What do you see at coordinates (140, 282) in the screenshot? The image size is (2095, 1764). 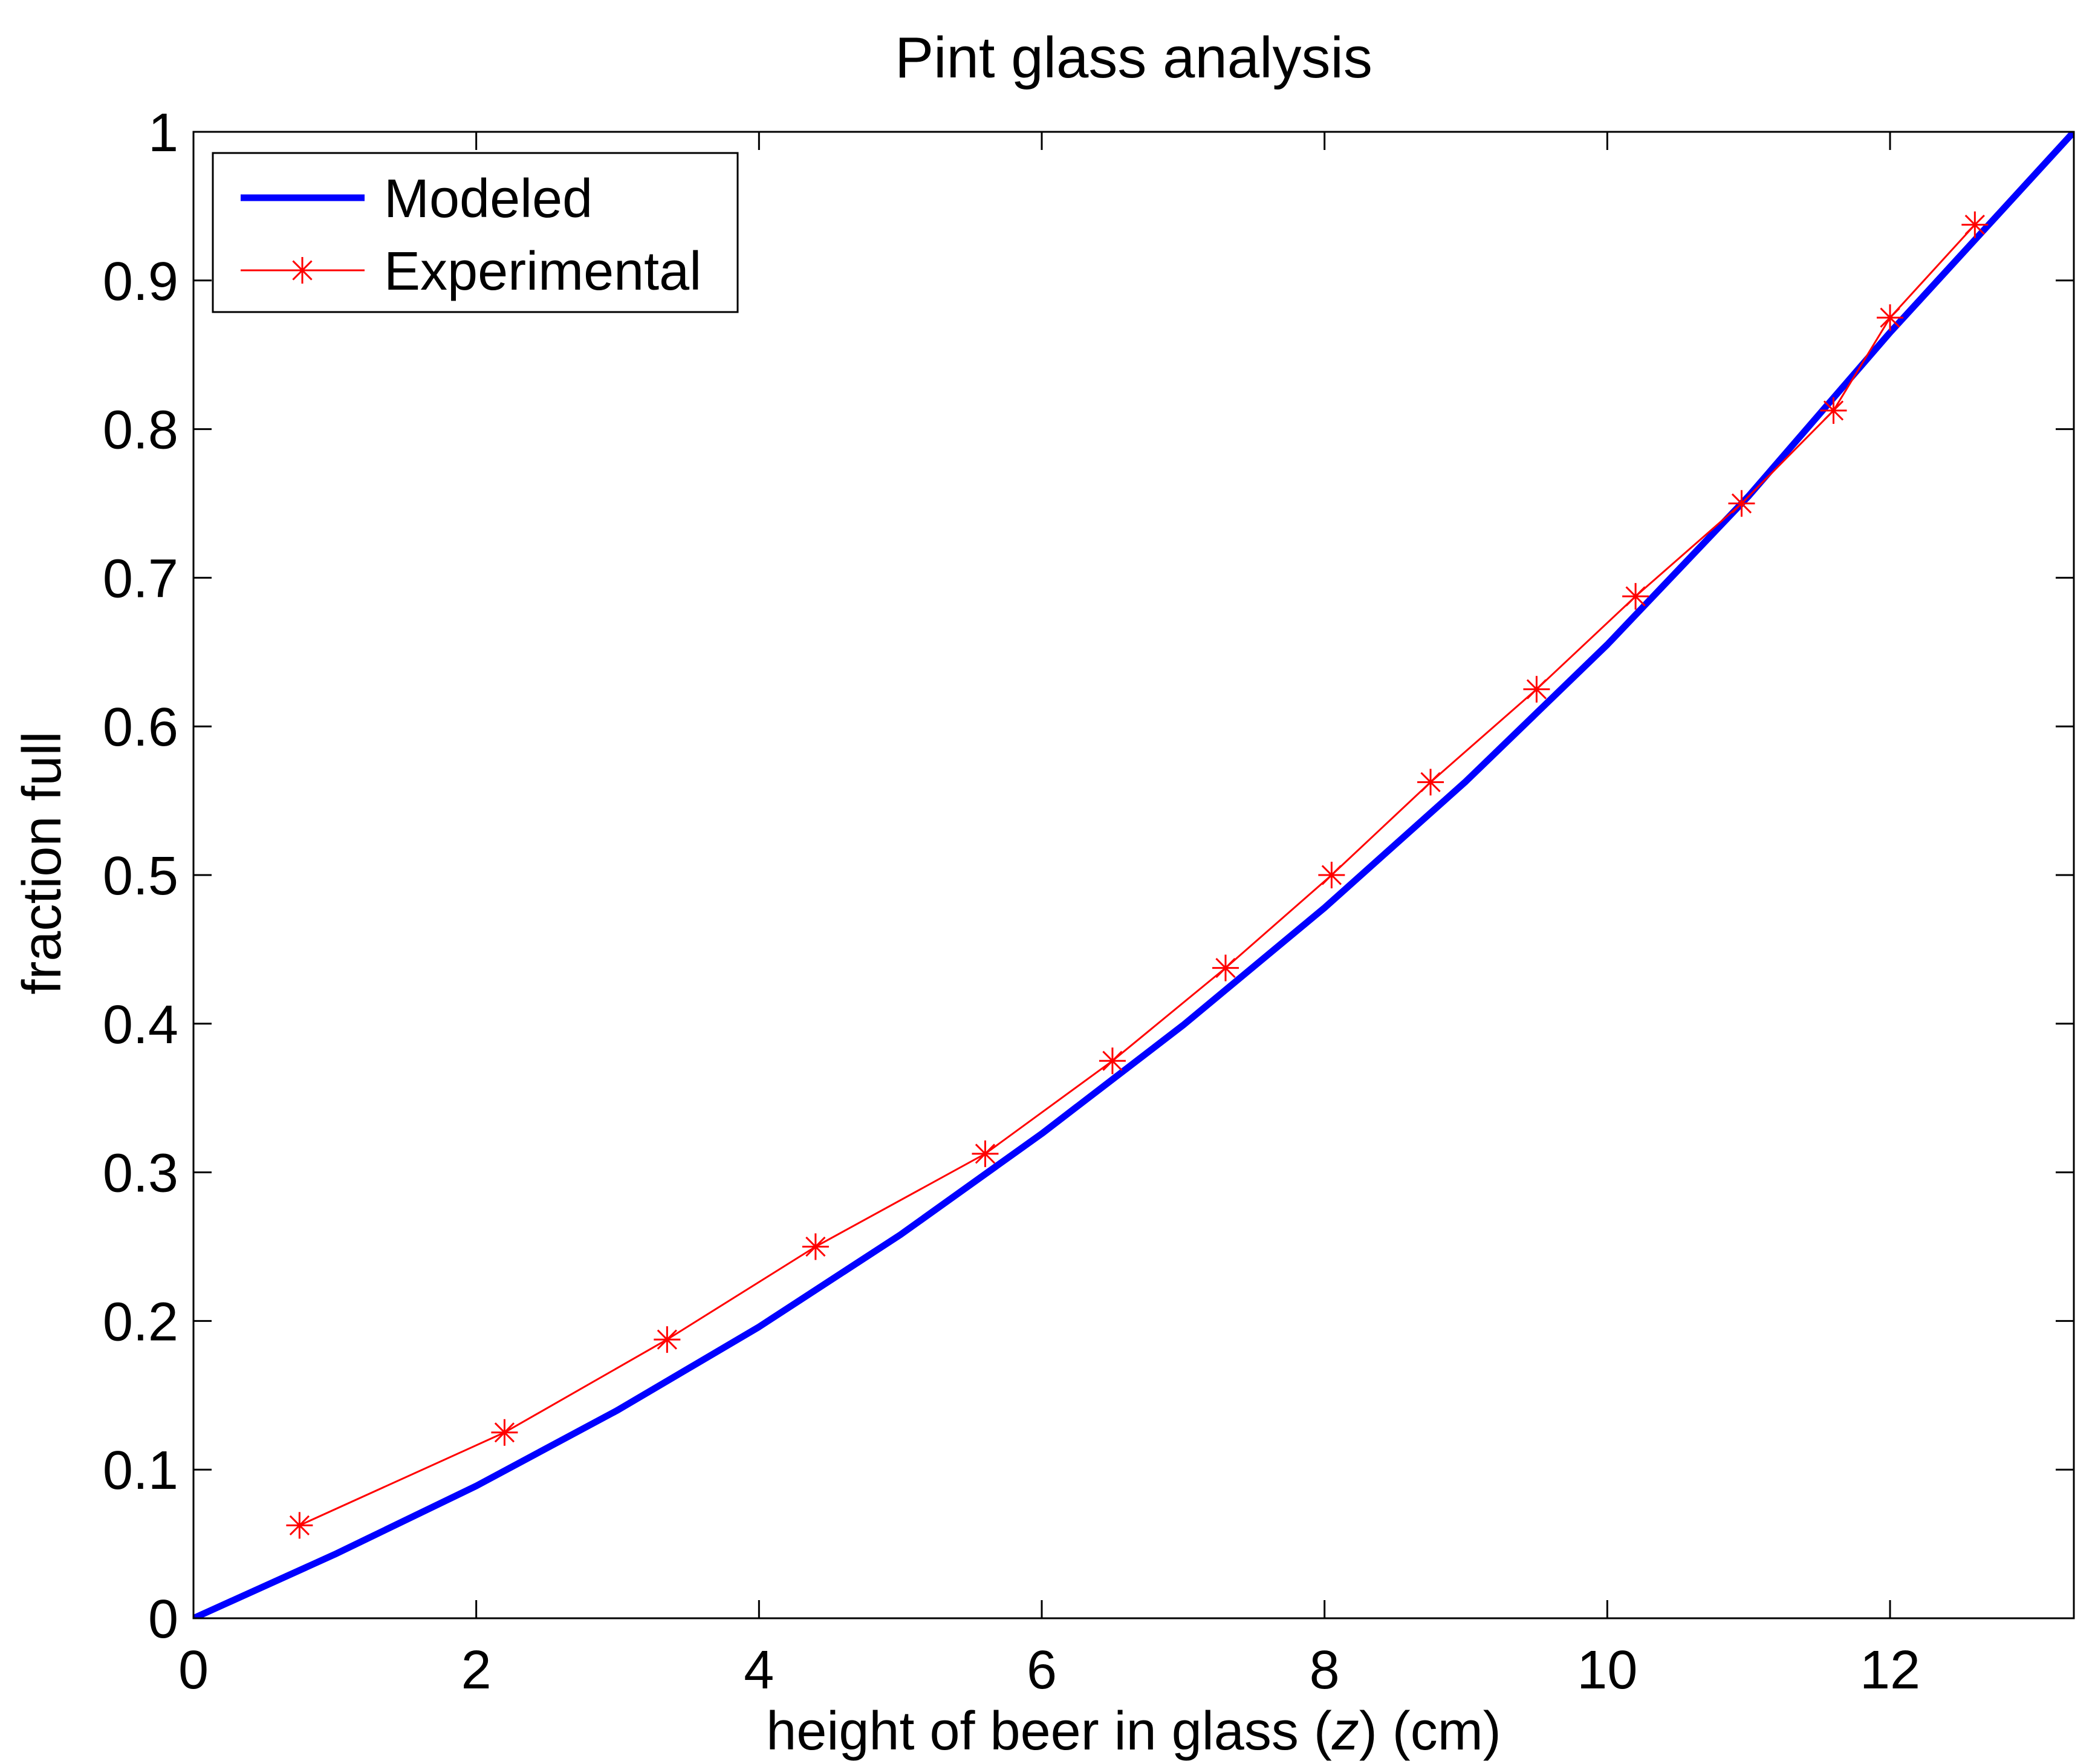 I see `y-tick-label: 0.9` at bounding box center [140, 282].